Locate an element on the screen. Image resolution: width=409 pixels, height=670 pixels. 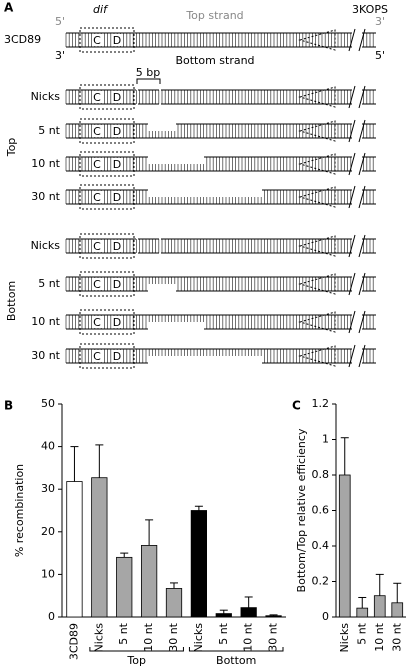
group-bracket is located at coordinates (236, 649).